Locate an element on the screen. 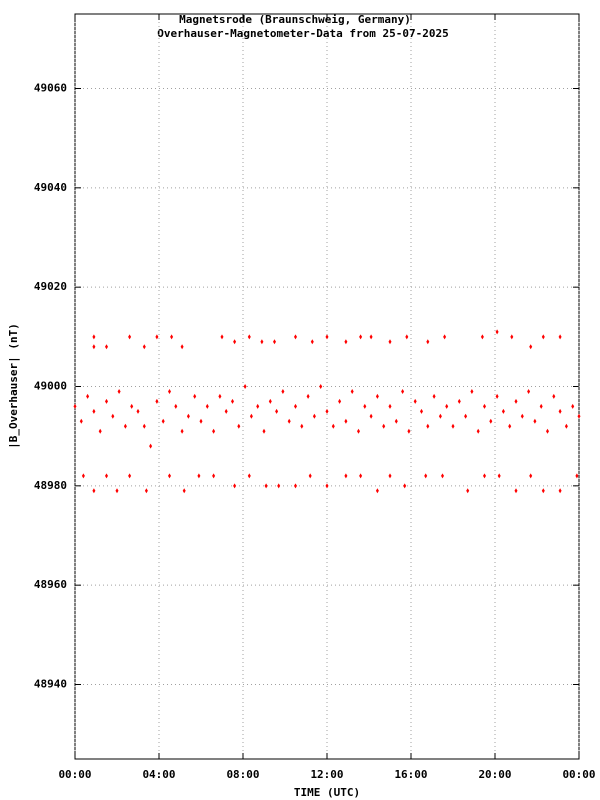 The height and width of the screenshot is (800, 600). y-tick-label: 48980 is located at coordinates (50, 485).